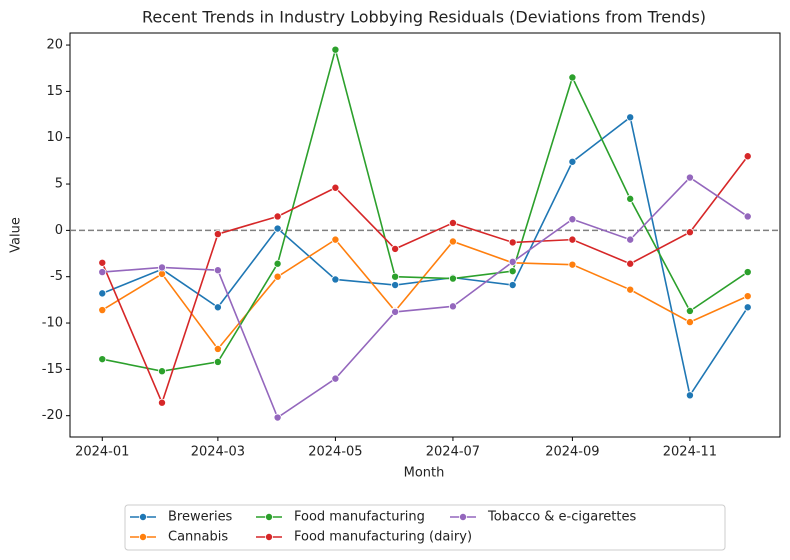  What do you see at coordinates (102, 452) in the screenshot?
I see `x-tick-label: 2024-01` at bounding box center [102, 452].